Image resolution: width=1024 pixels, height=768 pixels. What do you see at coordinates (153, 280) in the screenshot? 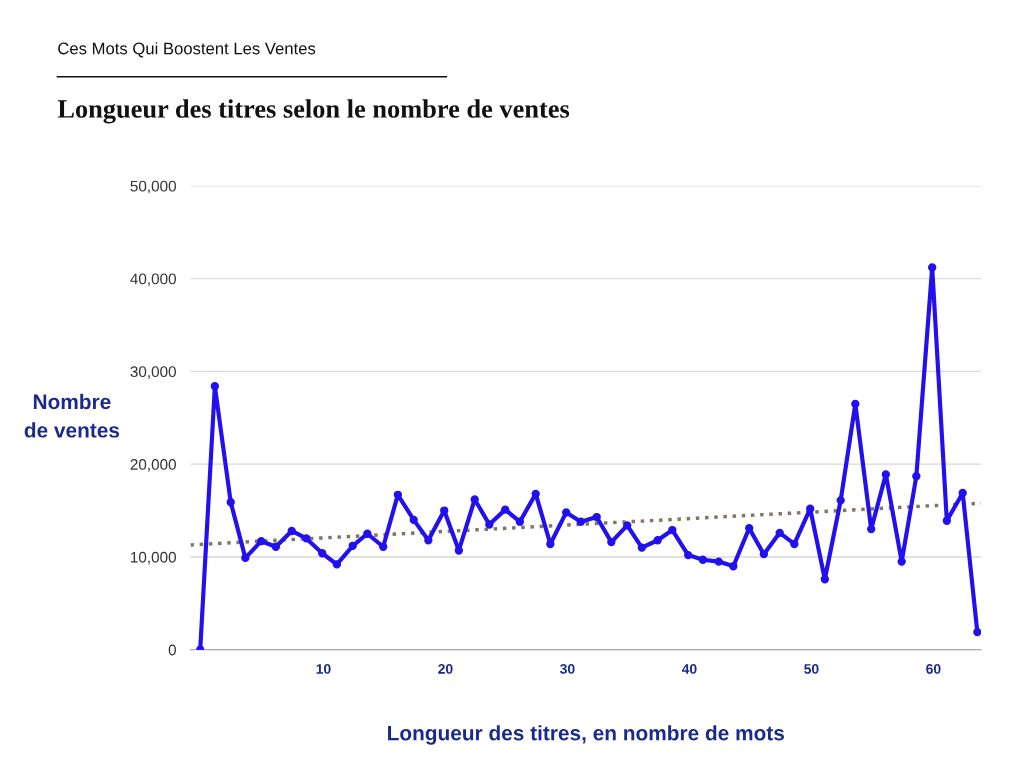
I see `y-tick-label: 40,000` at bounding box center [153, 280].